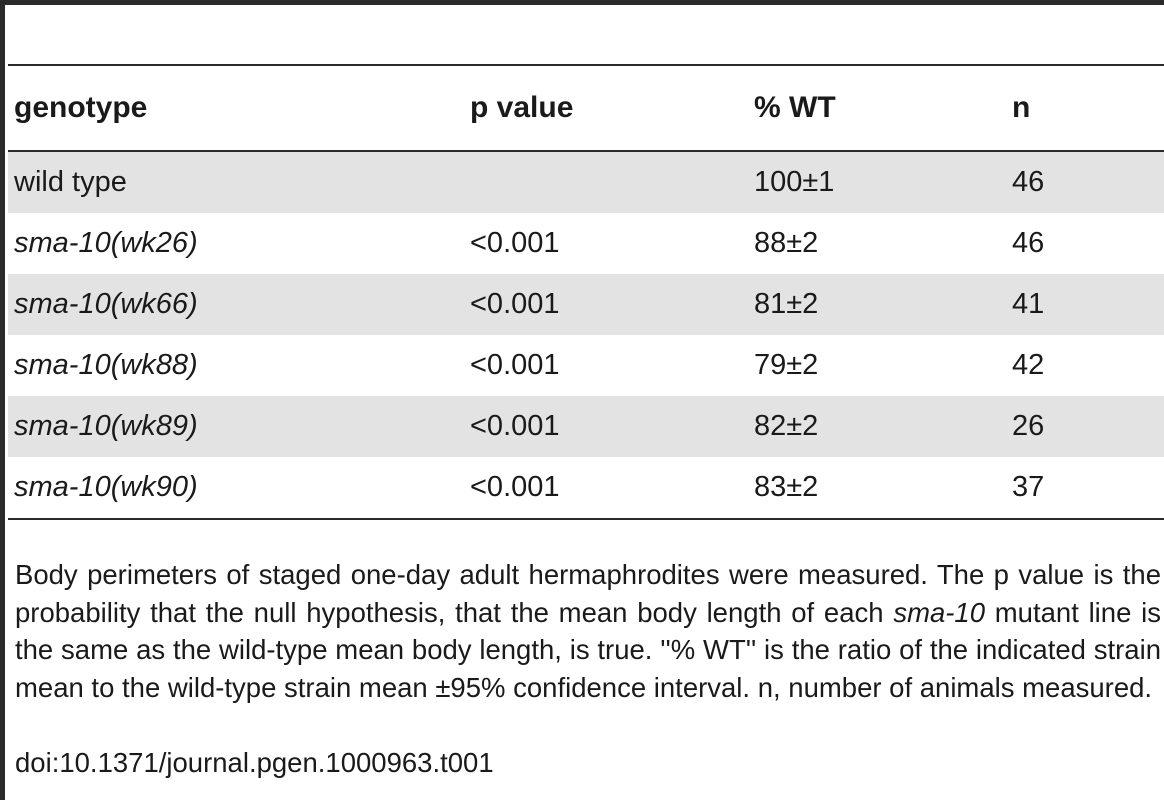 The width and height of the screenshot is (1164, 800). I want to click on table-row: sma-10(wk89) <0.001 82±2 26, so click(586, 426).